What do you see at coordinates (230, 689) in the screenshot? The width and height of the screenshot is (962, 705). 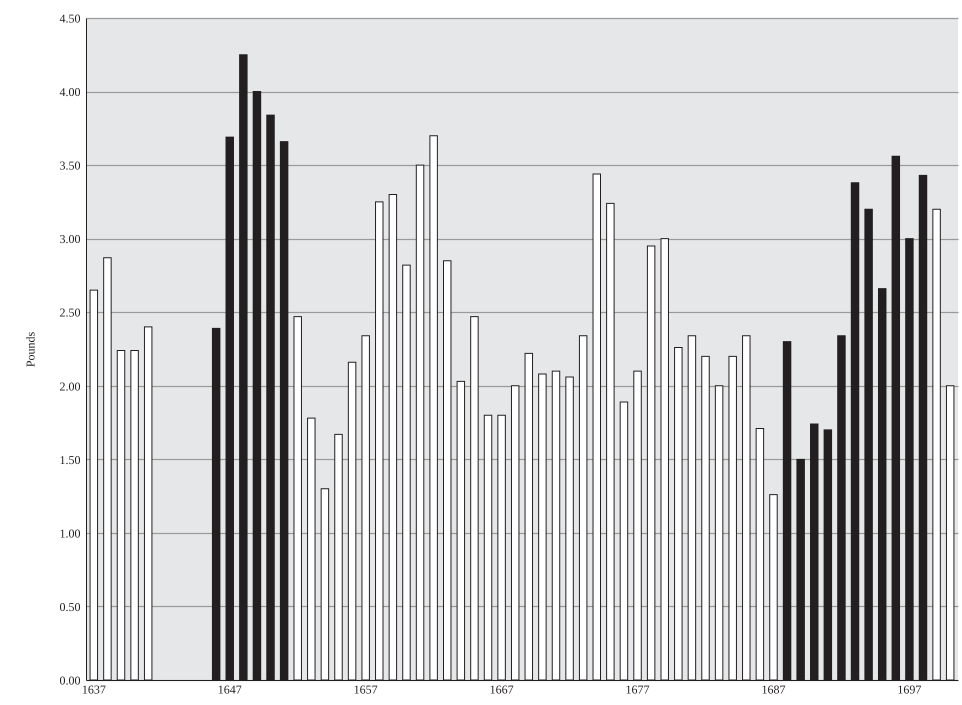 I see `x-tick-label: 1647` at bounding box center [230, 689].